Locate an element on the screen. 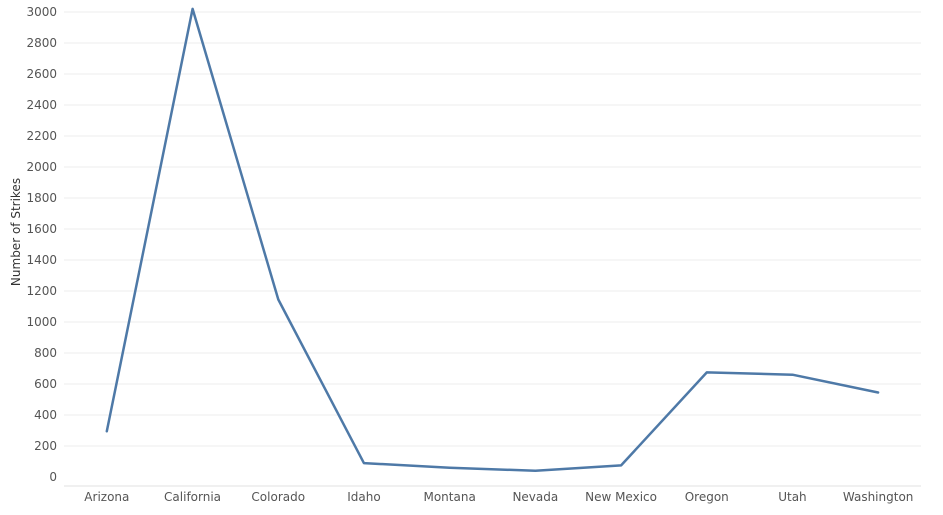 The image size is (943, 515). x-tick-label: Utah is located at coordinates (792, 497).